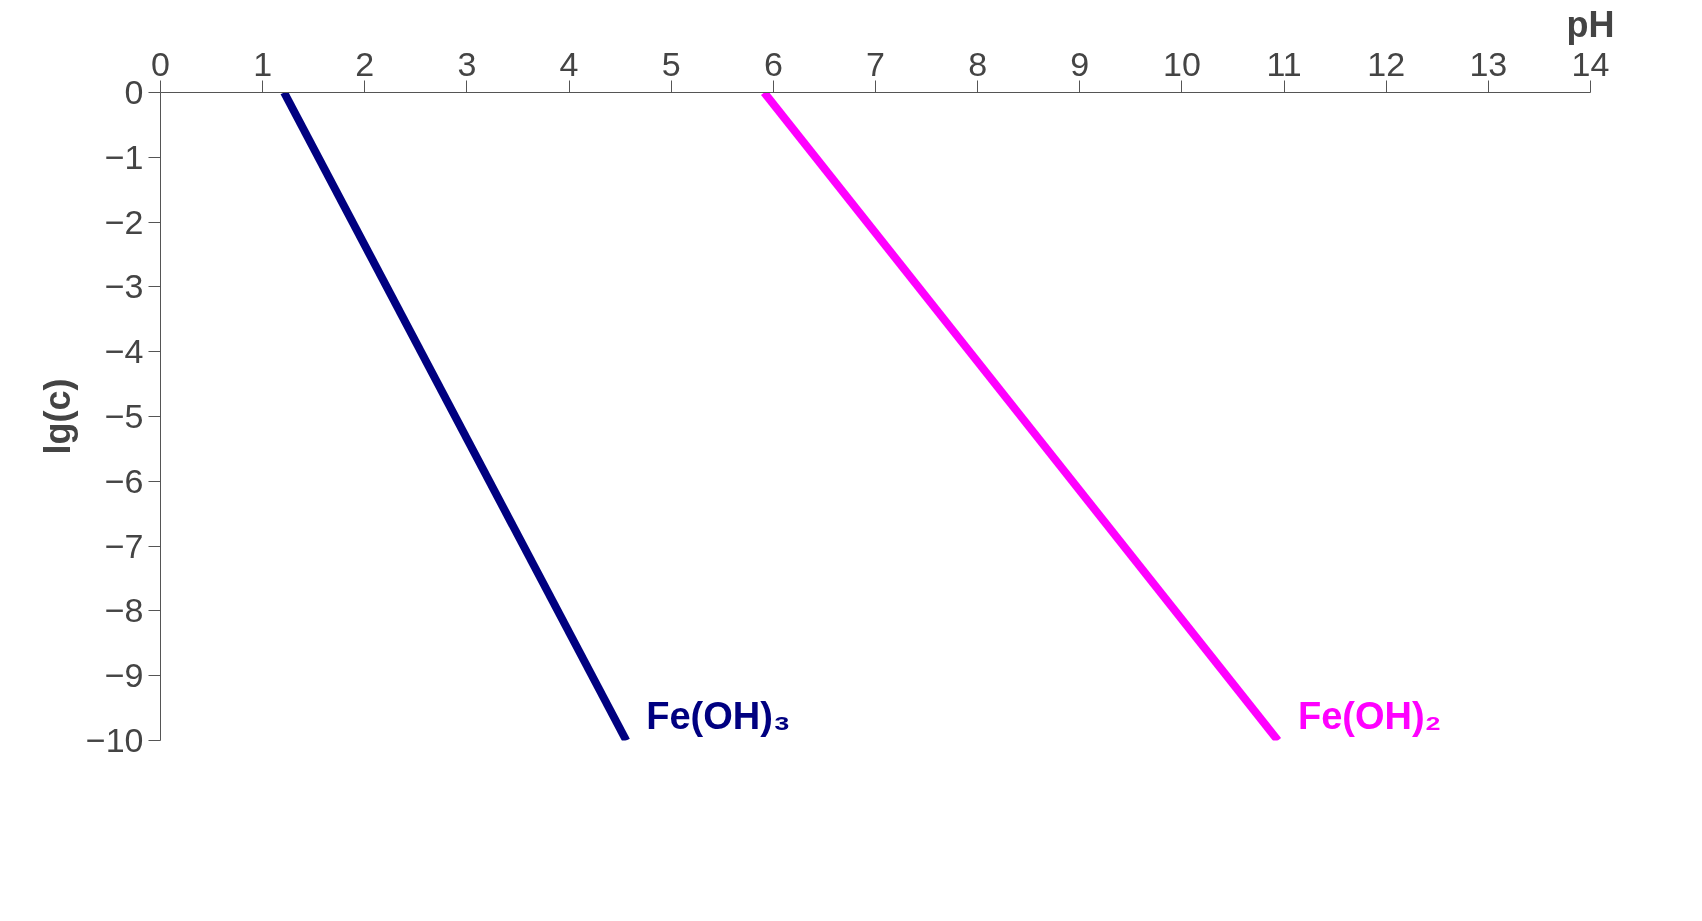 This screenshot has width=1702, height=921. Describe the element at coordinates (263, 63) in the screenshot. I see `x-tick-label: 1` at that location.